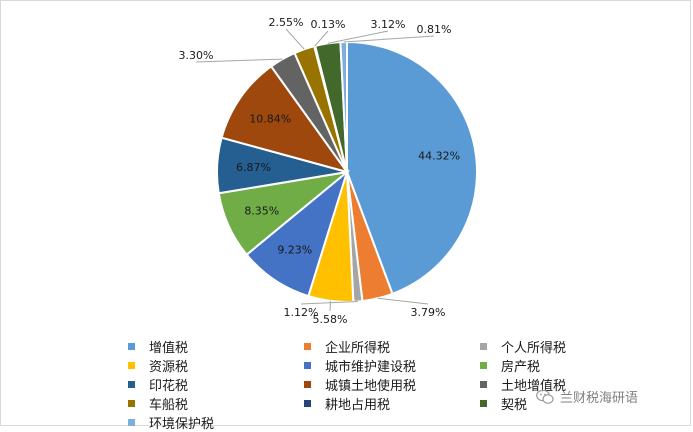 This screenshot has width=693, height=432. Describe the element at coordinates (534, 348) in the screenshot. I see `legend-label: 个人所得税` at that location.